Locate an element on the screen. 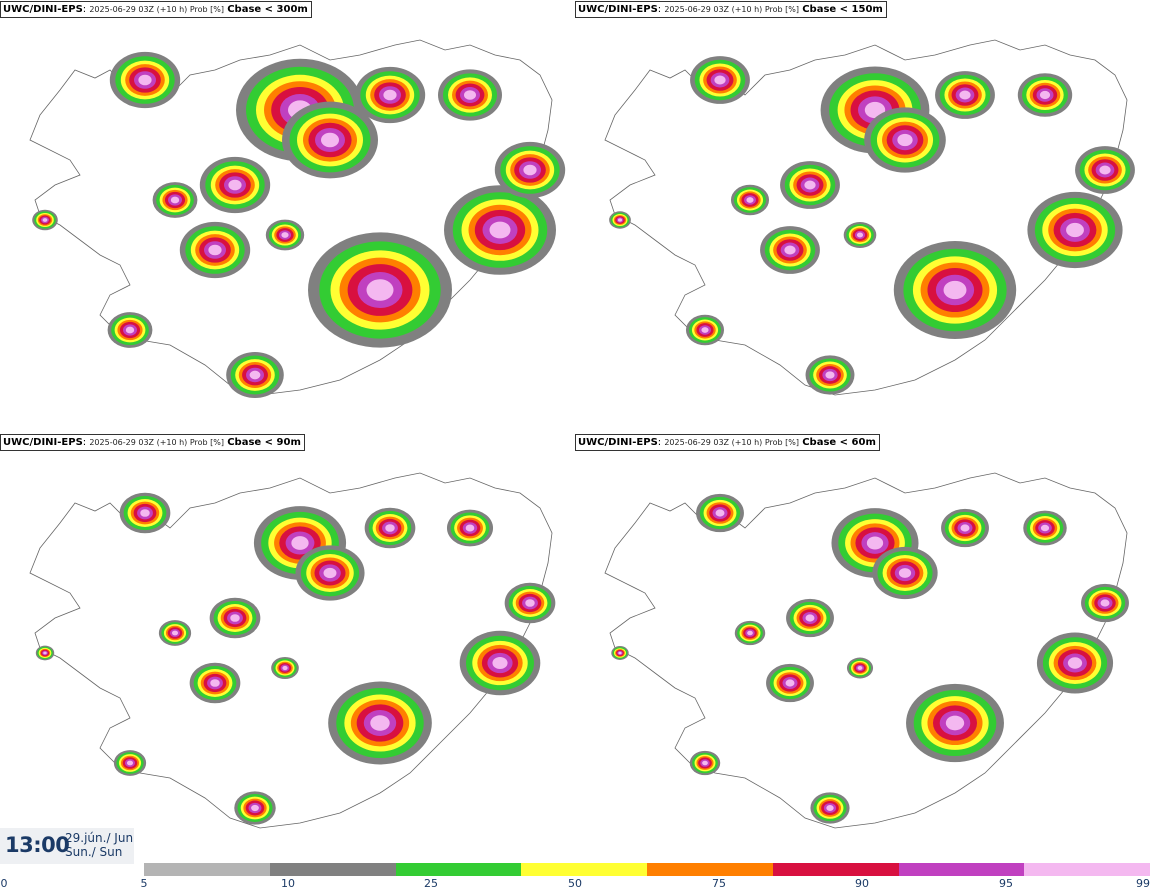 The image size is (1150, 891). valid-time-box: 13:00 29.jún./ Jun Sun./ Sun is located at coordinates (67, 846).